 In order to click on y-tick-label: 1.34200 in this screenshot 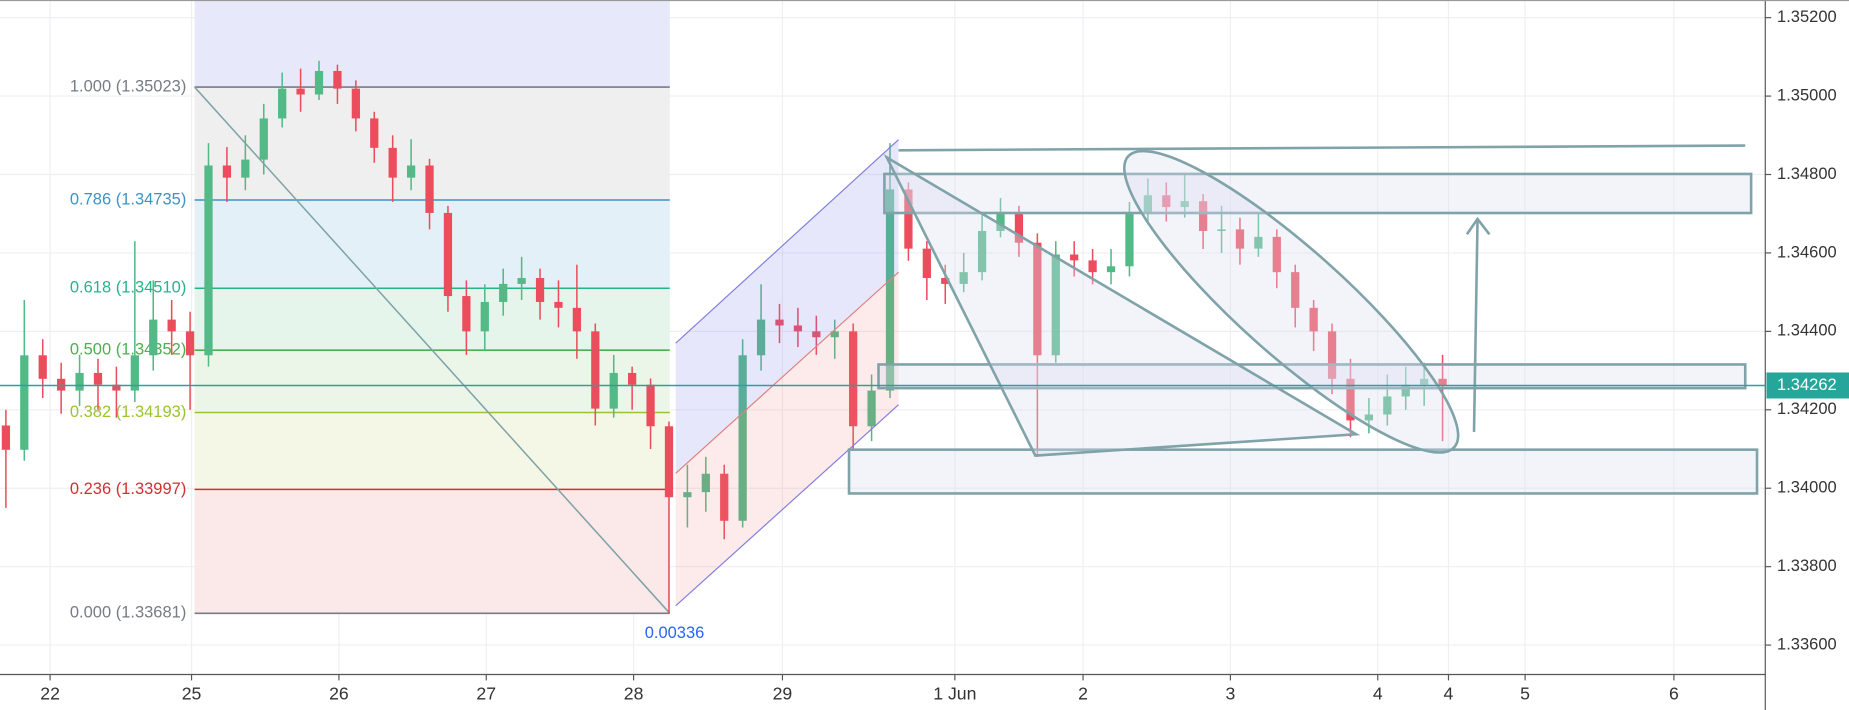, I will do `click(1807, 408)`.